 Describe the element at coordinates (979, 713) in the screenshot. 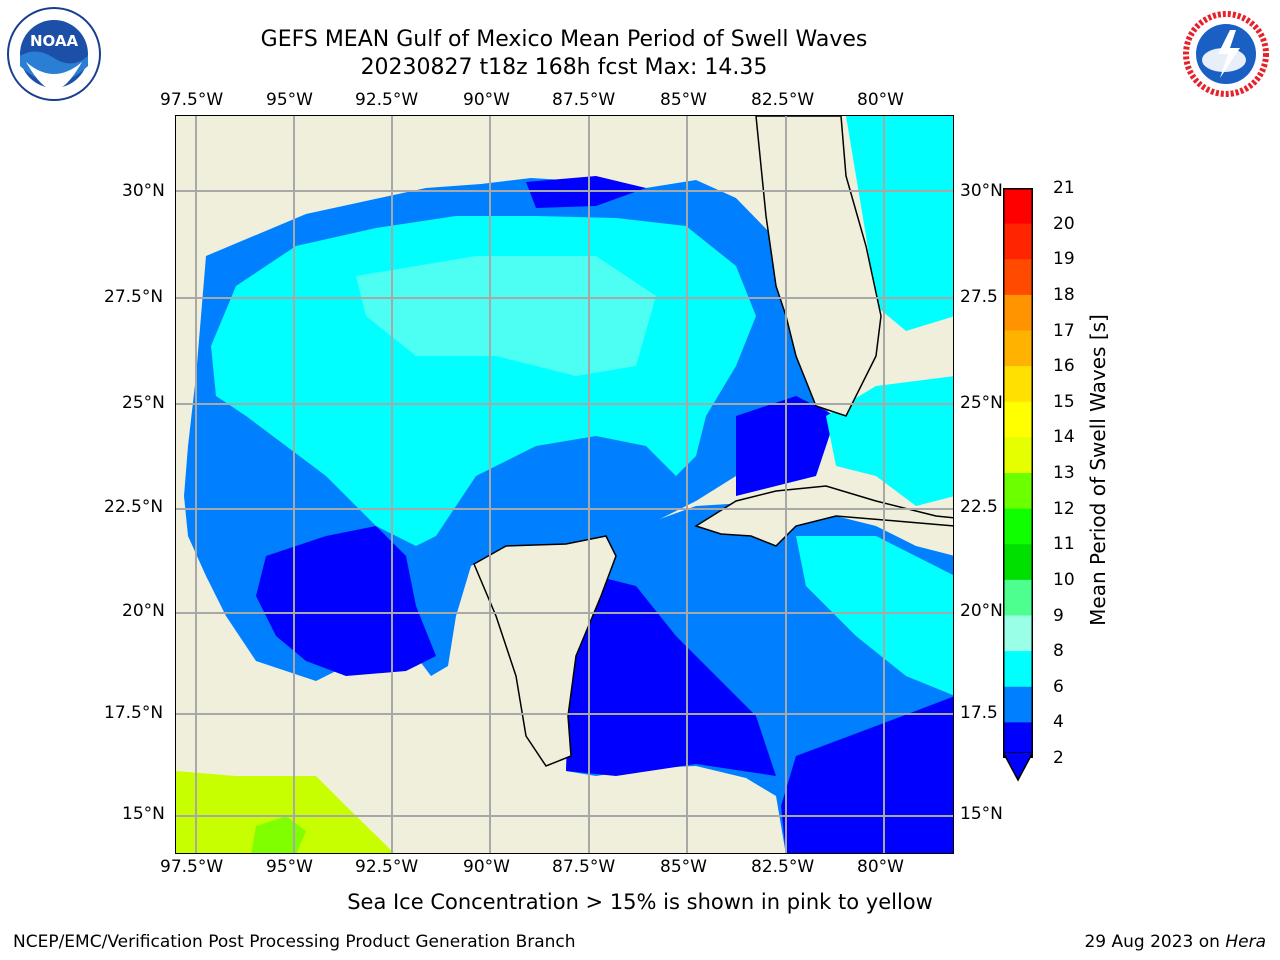

I see `lat-tick-right: 17.5` at that location.